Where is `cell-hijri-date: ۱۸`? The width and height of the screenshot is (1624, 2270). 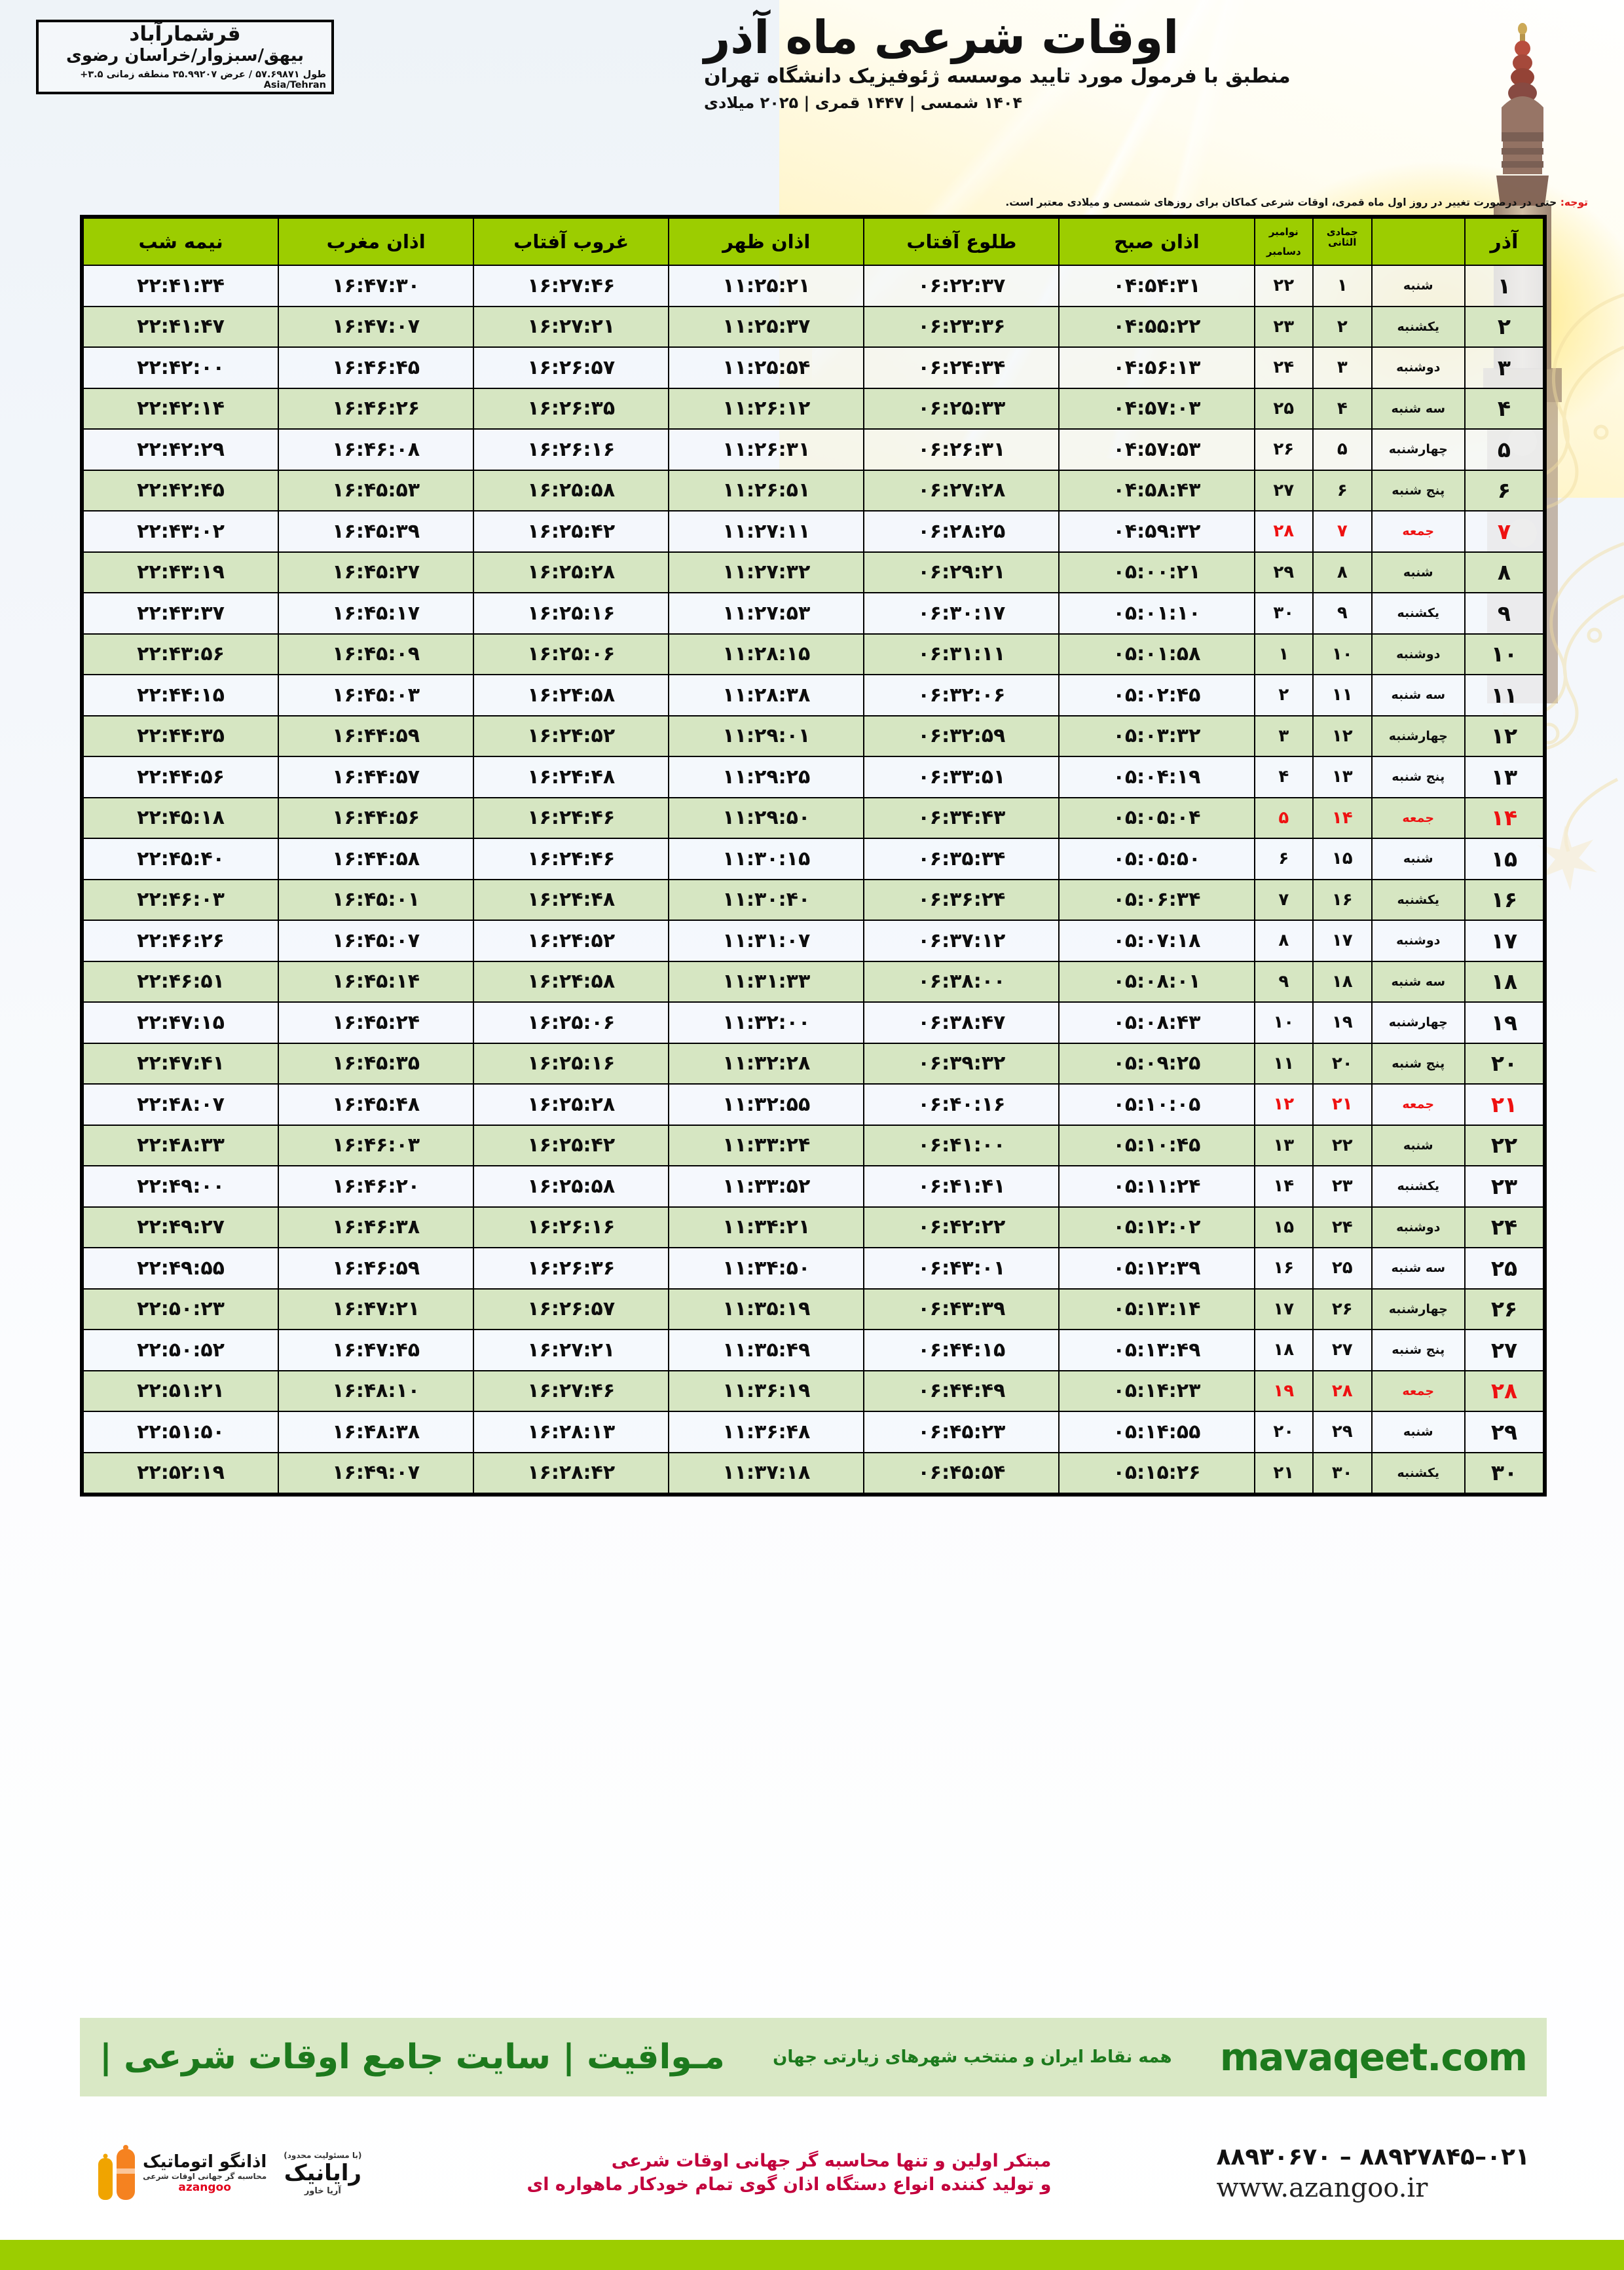
cell-hijri-date: ۱۸ is located at coordinates (1342, 981).